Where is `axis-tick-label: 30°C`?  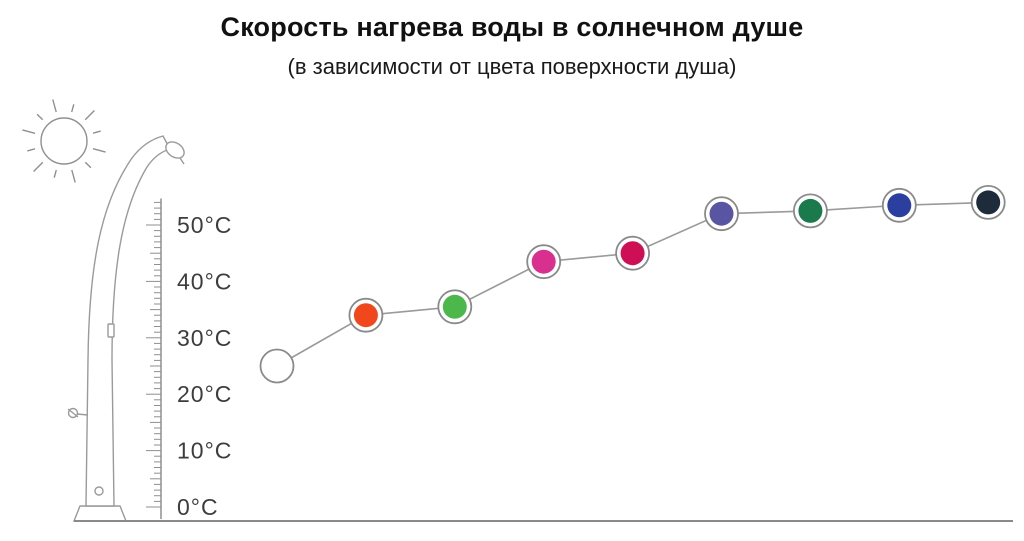 axis-tick-label: 30°C is located at coordinates (204, 338).